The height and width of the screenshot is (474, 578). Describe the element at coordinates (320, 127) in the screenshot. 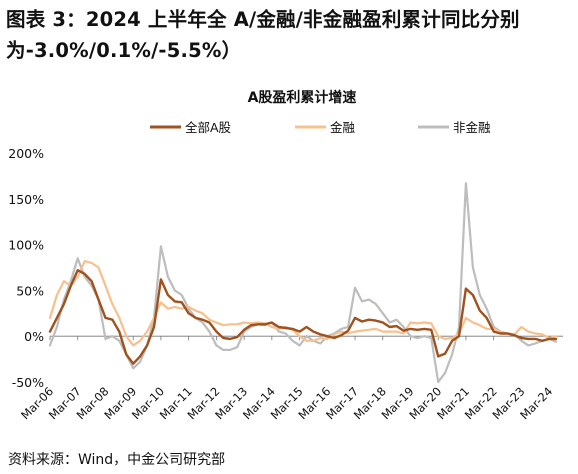

I see `chart-legend: 全部A股 金融 非金融` at that location.